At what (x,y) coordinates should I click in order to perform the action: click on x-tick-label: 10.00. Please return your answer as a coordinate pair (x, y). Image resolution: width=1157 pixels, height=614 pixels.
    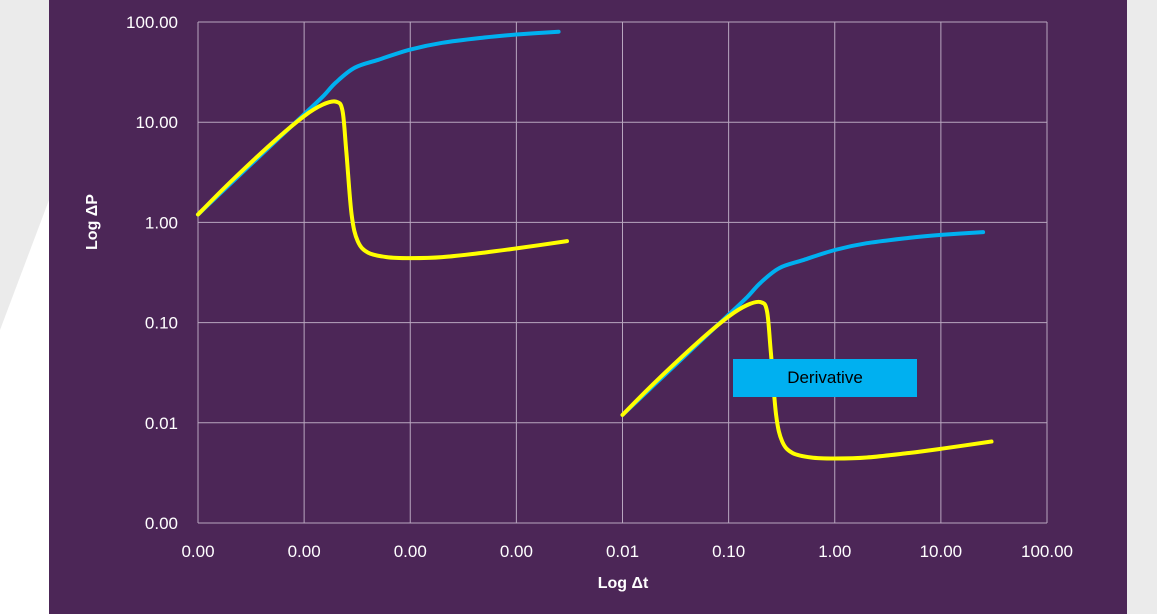
    Looking at the image, I should click on (941, 551).